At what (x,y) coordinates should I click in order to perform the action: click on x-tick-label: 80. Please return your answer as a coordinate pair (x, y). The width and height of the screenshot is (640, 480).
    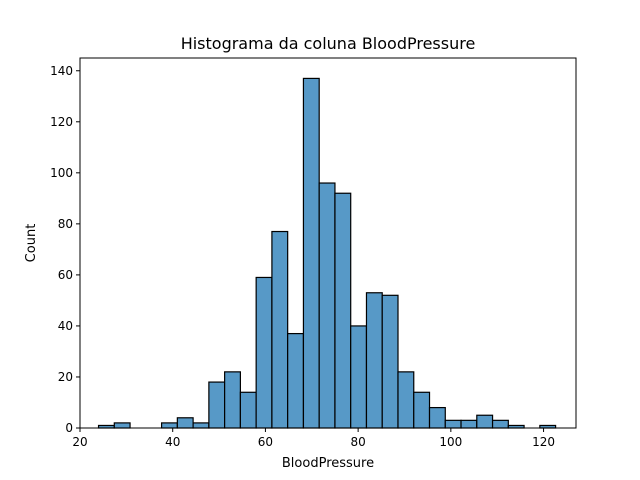
    Looking at the image, I should click on (357, 442).